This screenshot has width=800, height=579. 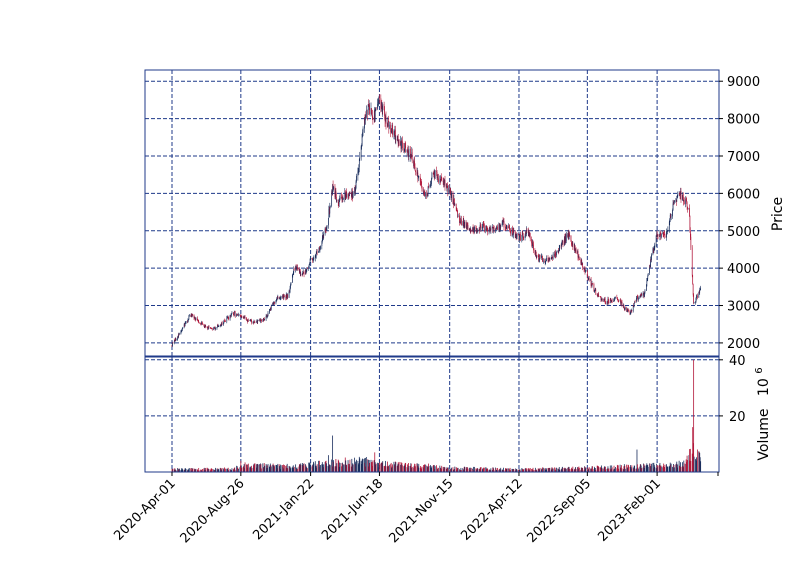 What do you see at coordinates (743, 269) in the screenshot?
I see `price-ytick-label: 4000` at bounding box center [743, 269].